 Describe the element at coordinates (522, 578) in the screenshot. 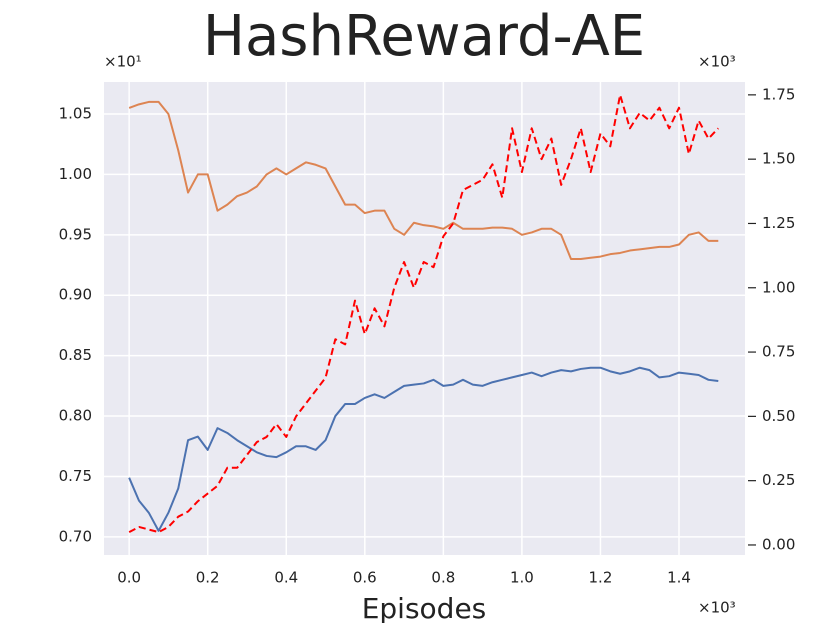

I see `x-tick-label: 1.0` at that location.